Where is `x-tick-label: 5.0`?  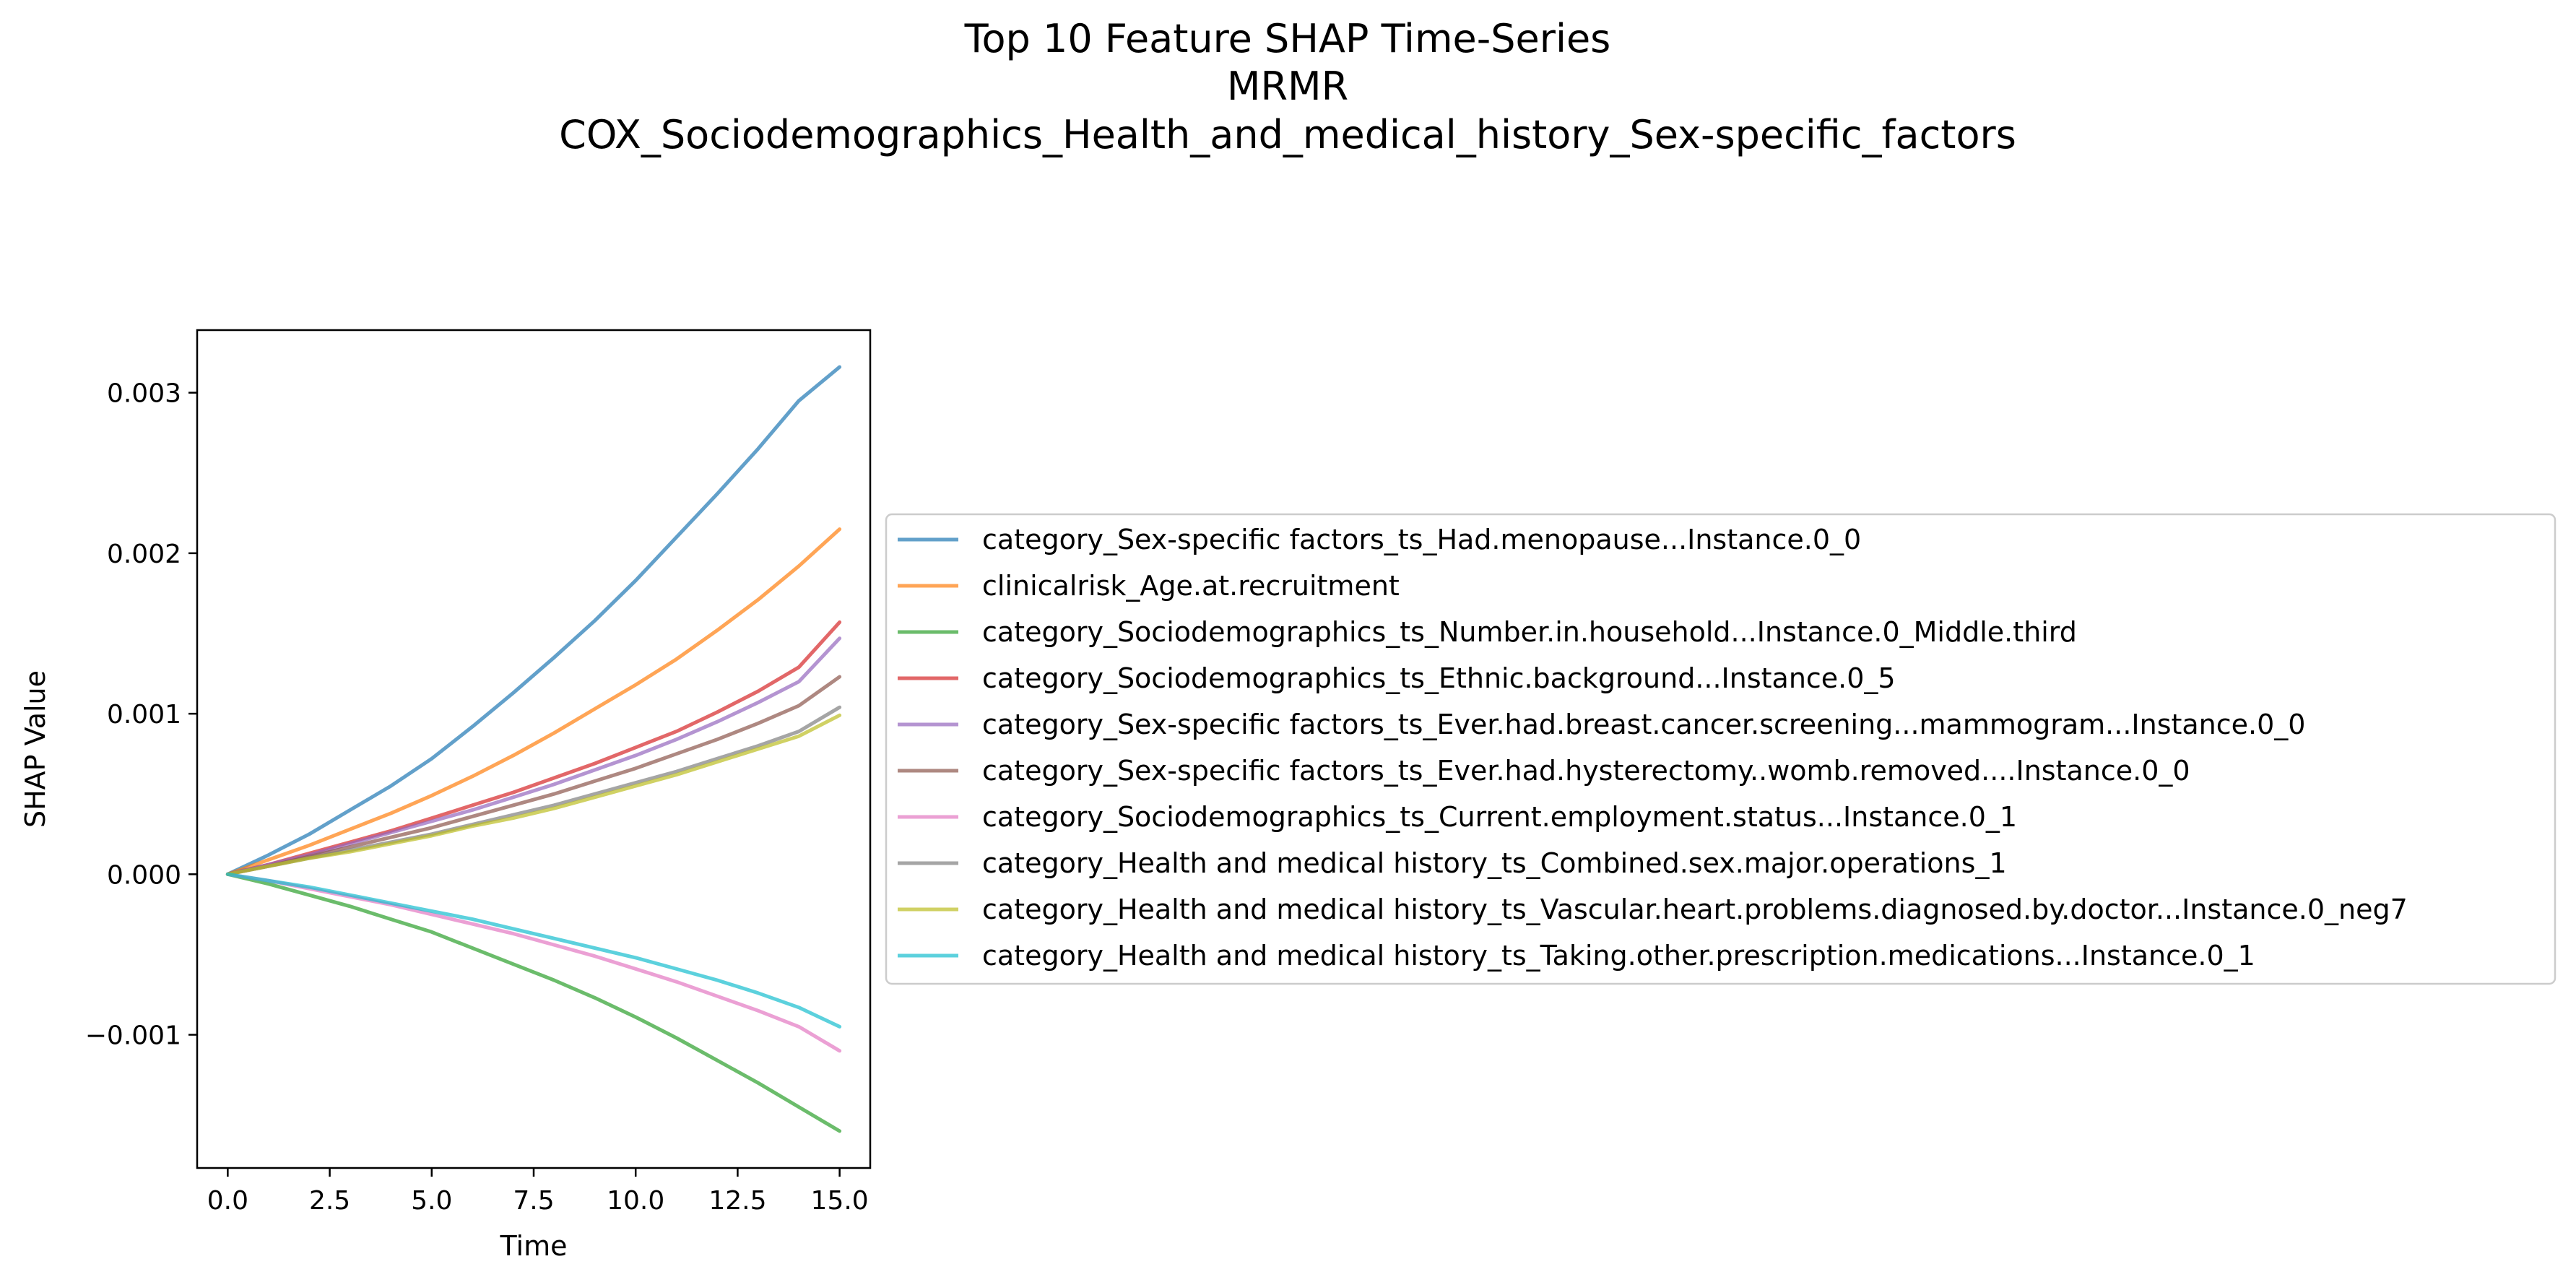 x-tick-label: 5.0 is located at coordinates (431, 1201).